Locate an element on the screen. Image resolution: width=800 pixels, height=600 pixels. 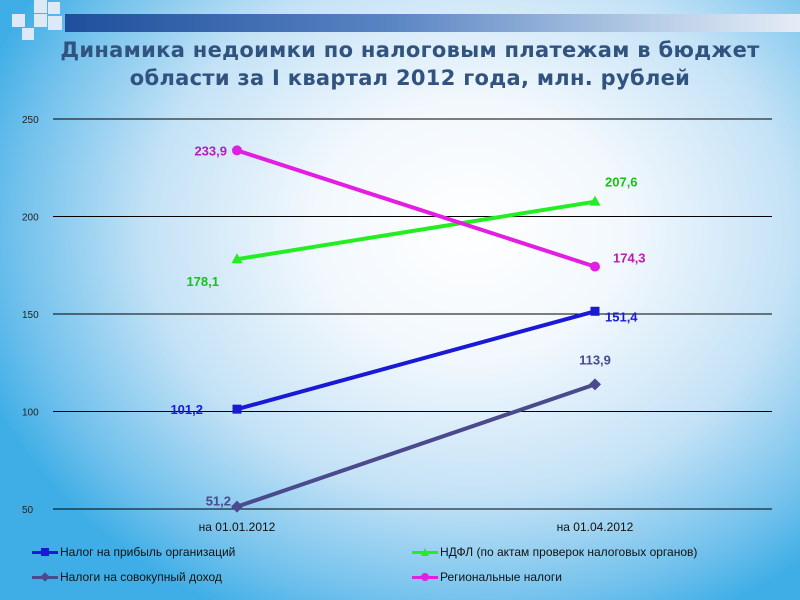
data-label: 51,2 is located at coordinates (218, 501).